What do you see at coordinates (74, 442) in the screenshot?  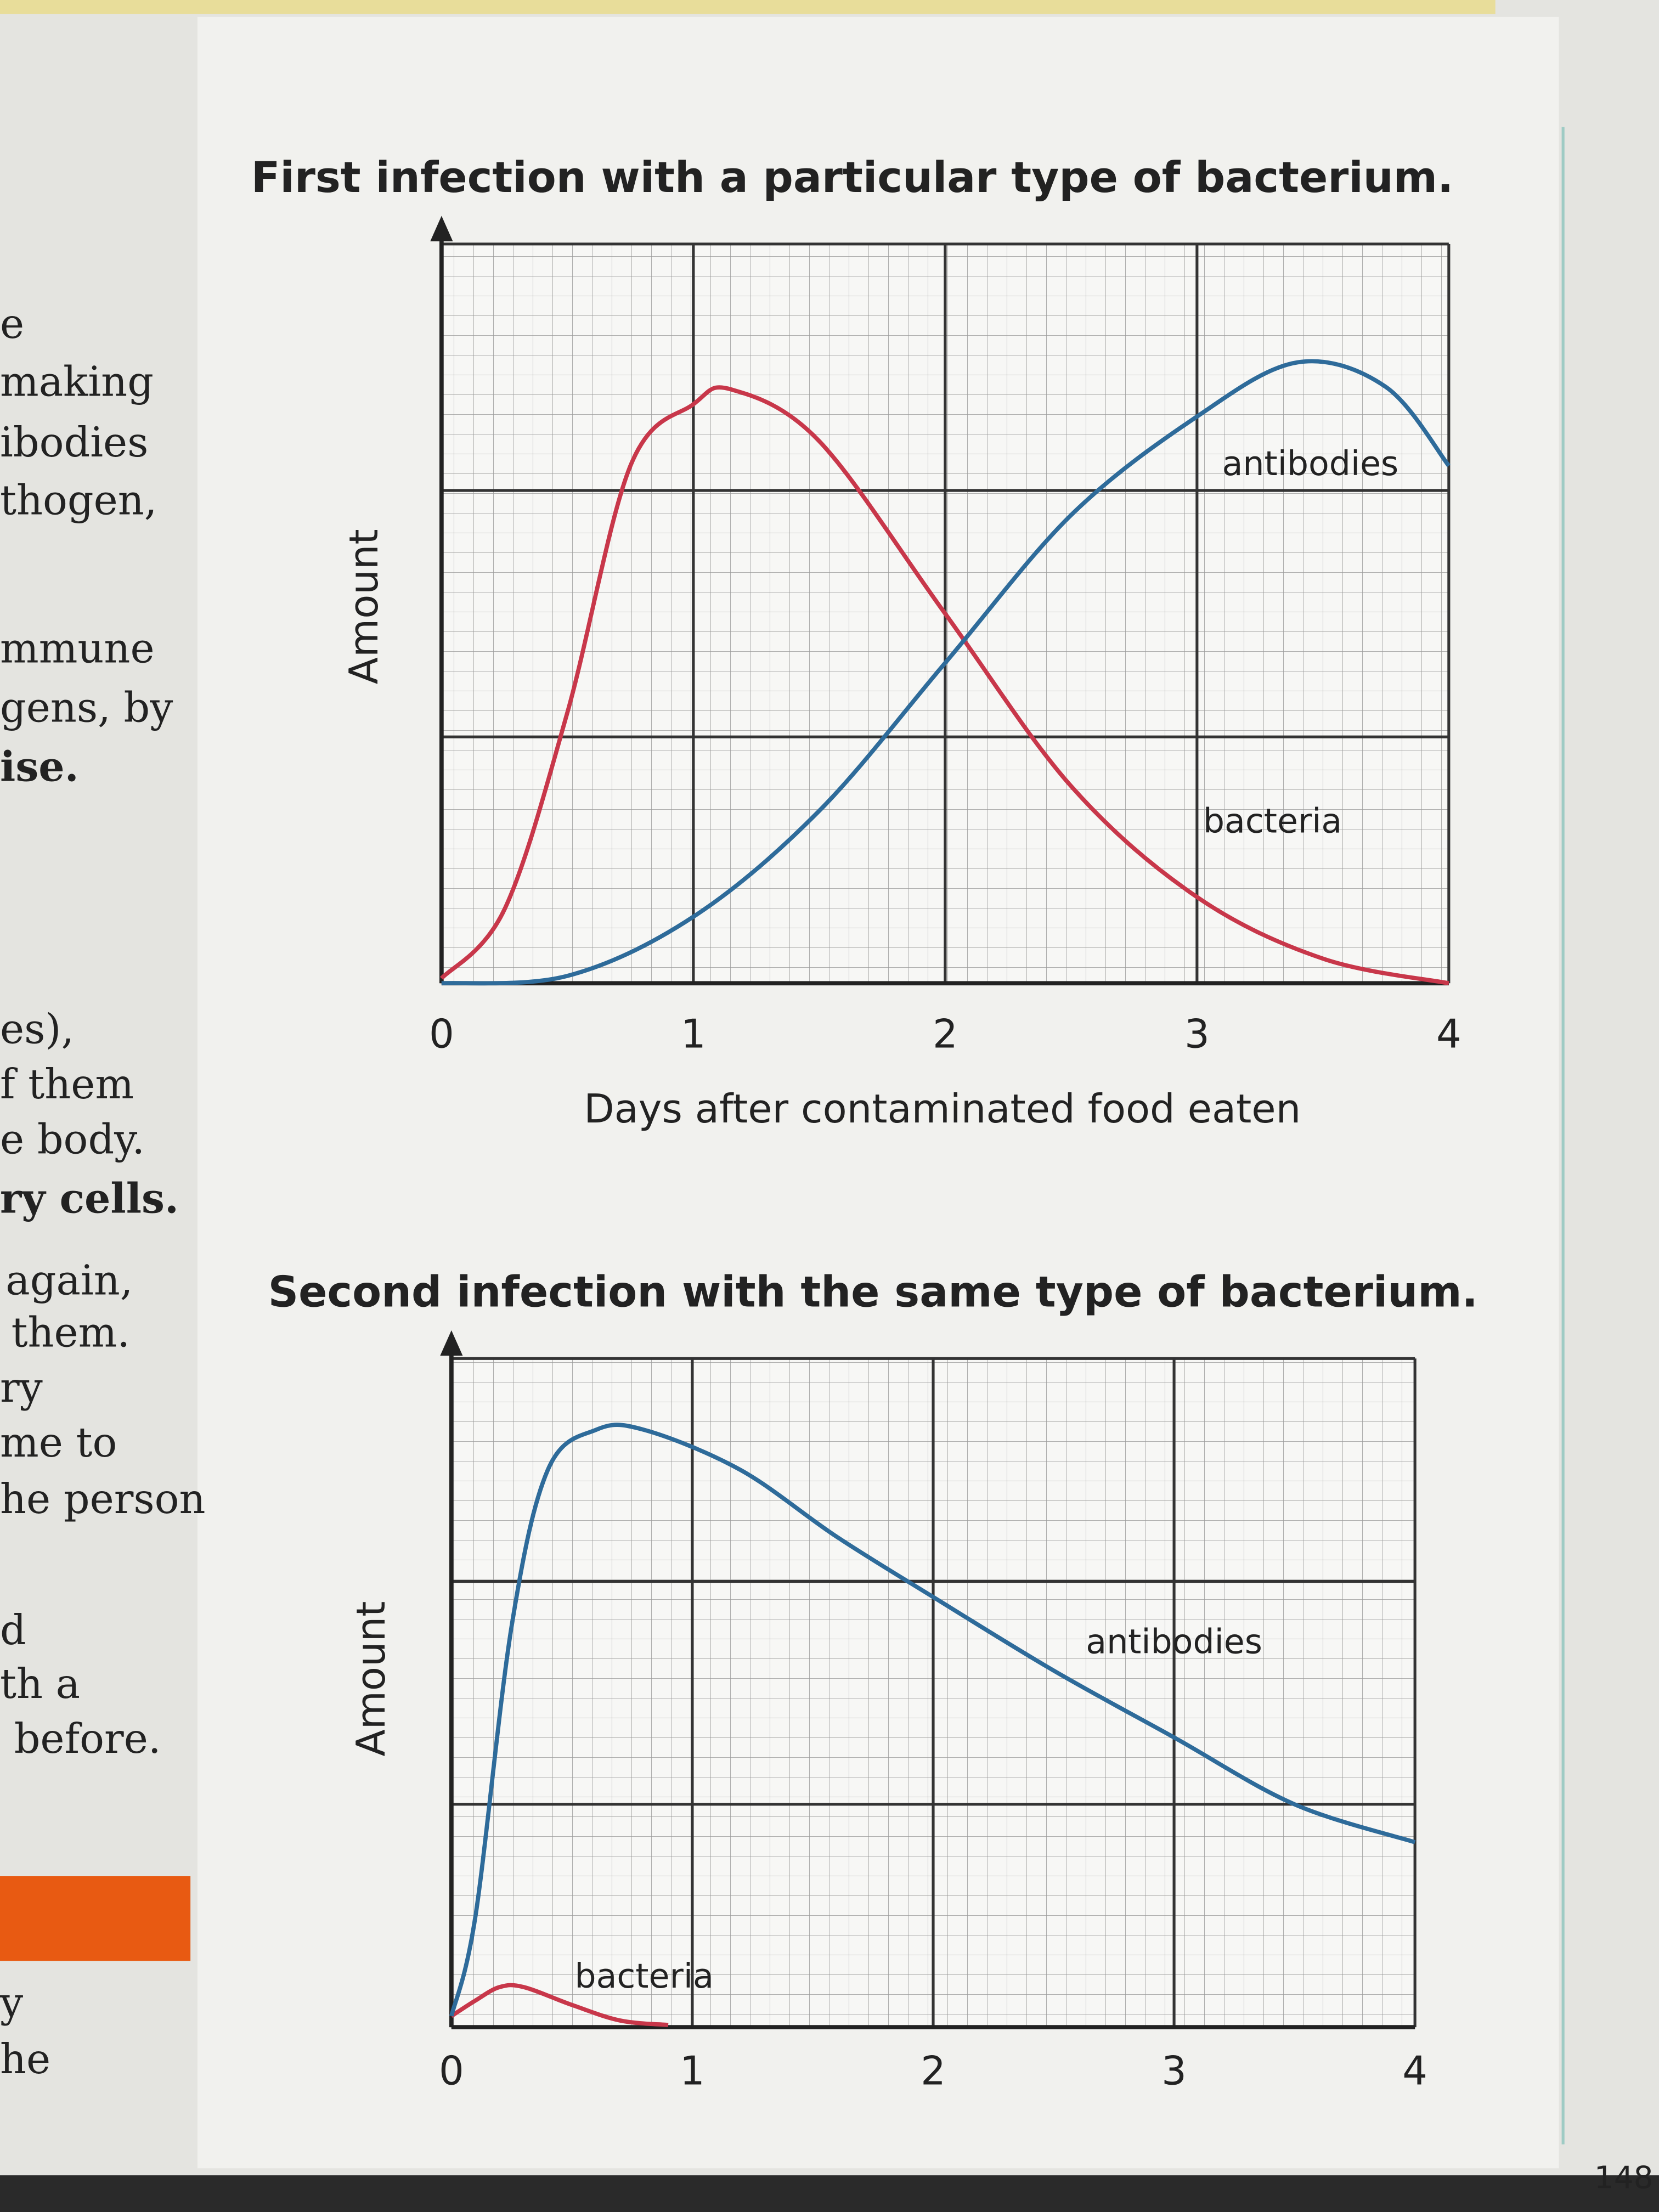 I see `side-text: ibodies` at bounding box center [74, 442].